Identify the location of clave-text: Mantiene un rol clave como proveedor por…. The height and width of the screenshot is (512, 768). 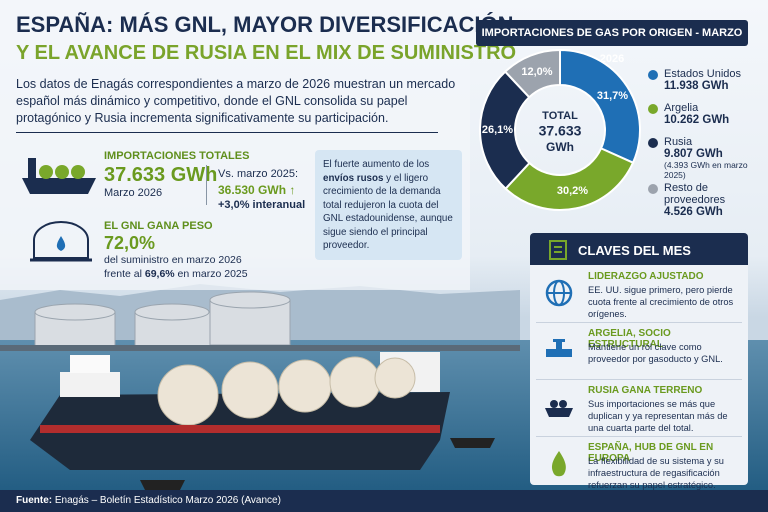
(655, 353).